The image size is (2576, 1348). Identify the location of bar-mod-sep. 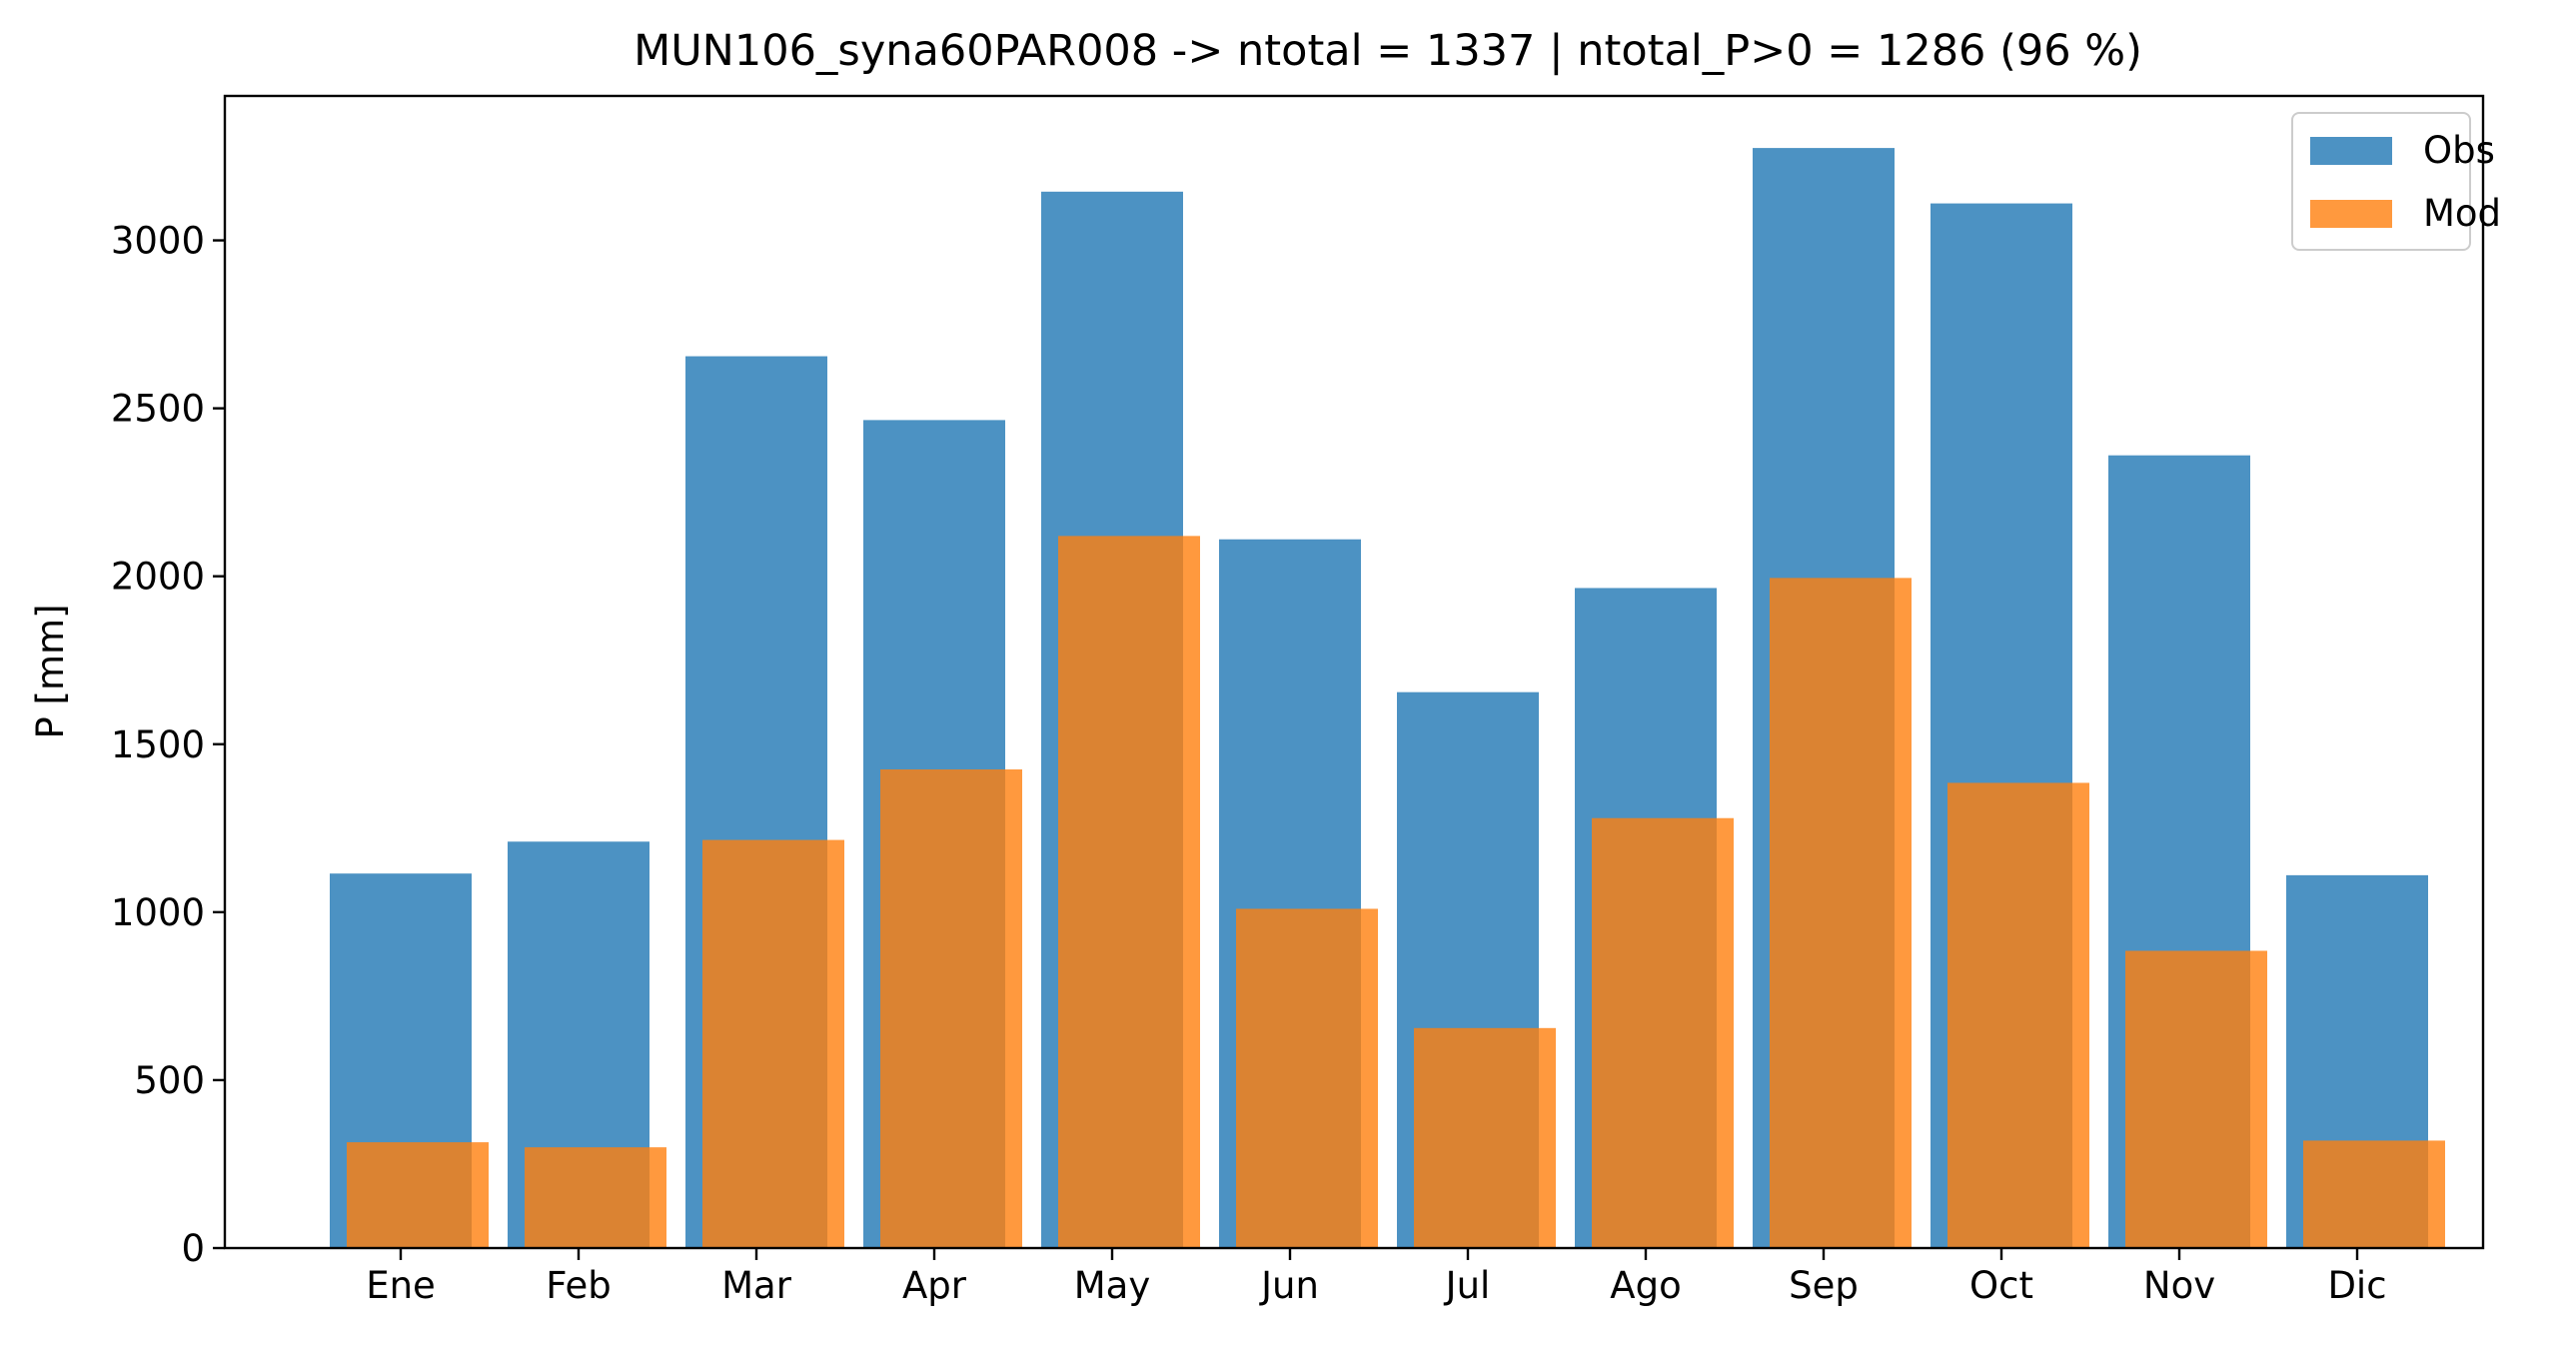
(1841, 913).